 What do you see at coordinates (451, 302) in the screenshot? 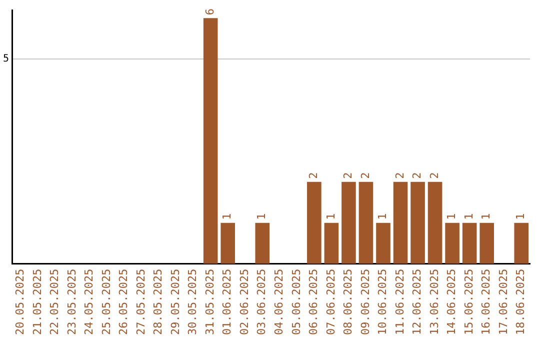
I see `x-tick-label: 14.06.2025` at bounding box center [451, 302].